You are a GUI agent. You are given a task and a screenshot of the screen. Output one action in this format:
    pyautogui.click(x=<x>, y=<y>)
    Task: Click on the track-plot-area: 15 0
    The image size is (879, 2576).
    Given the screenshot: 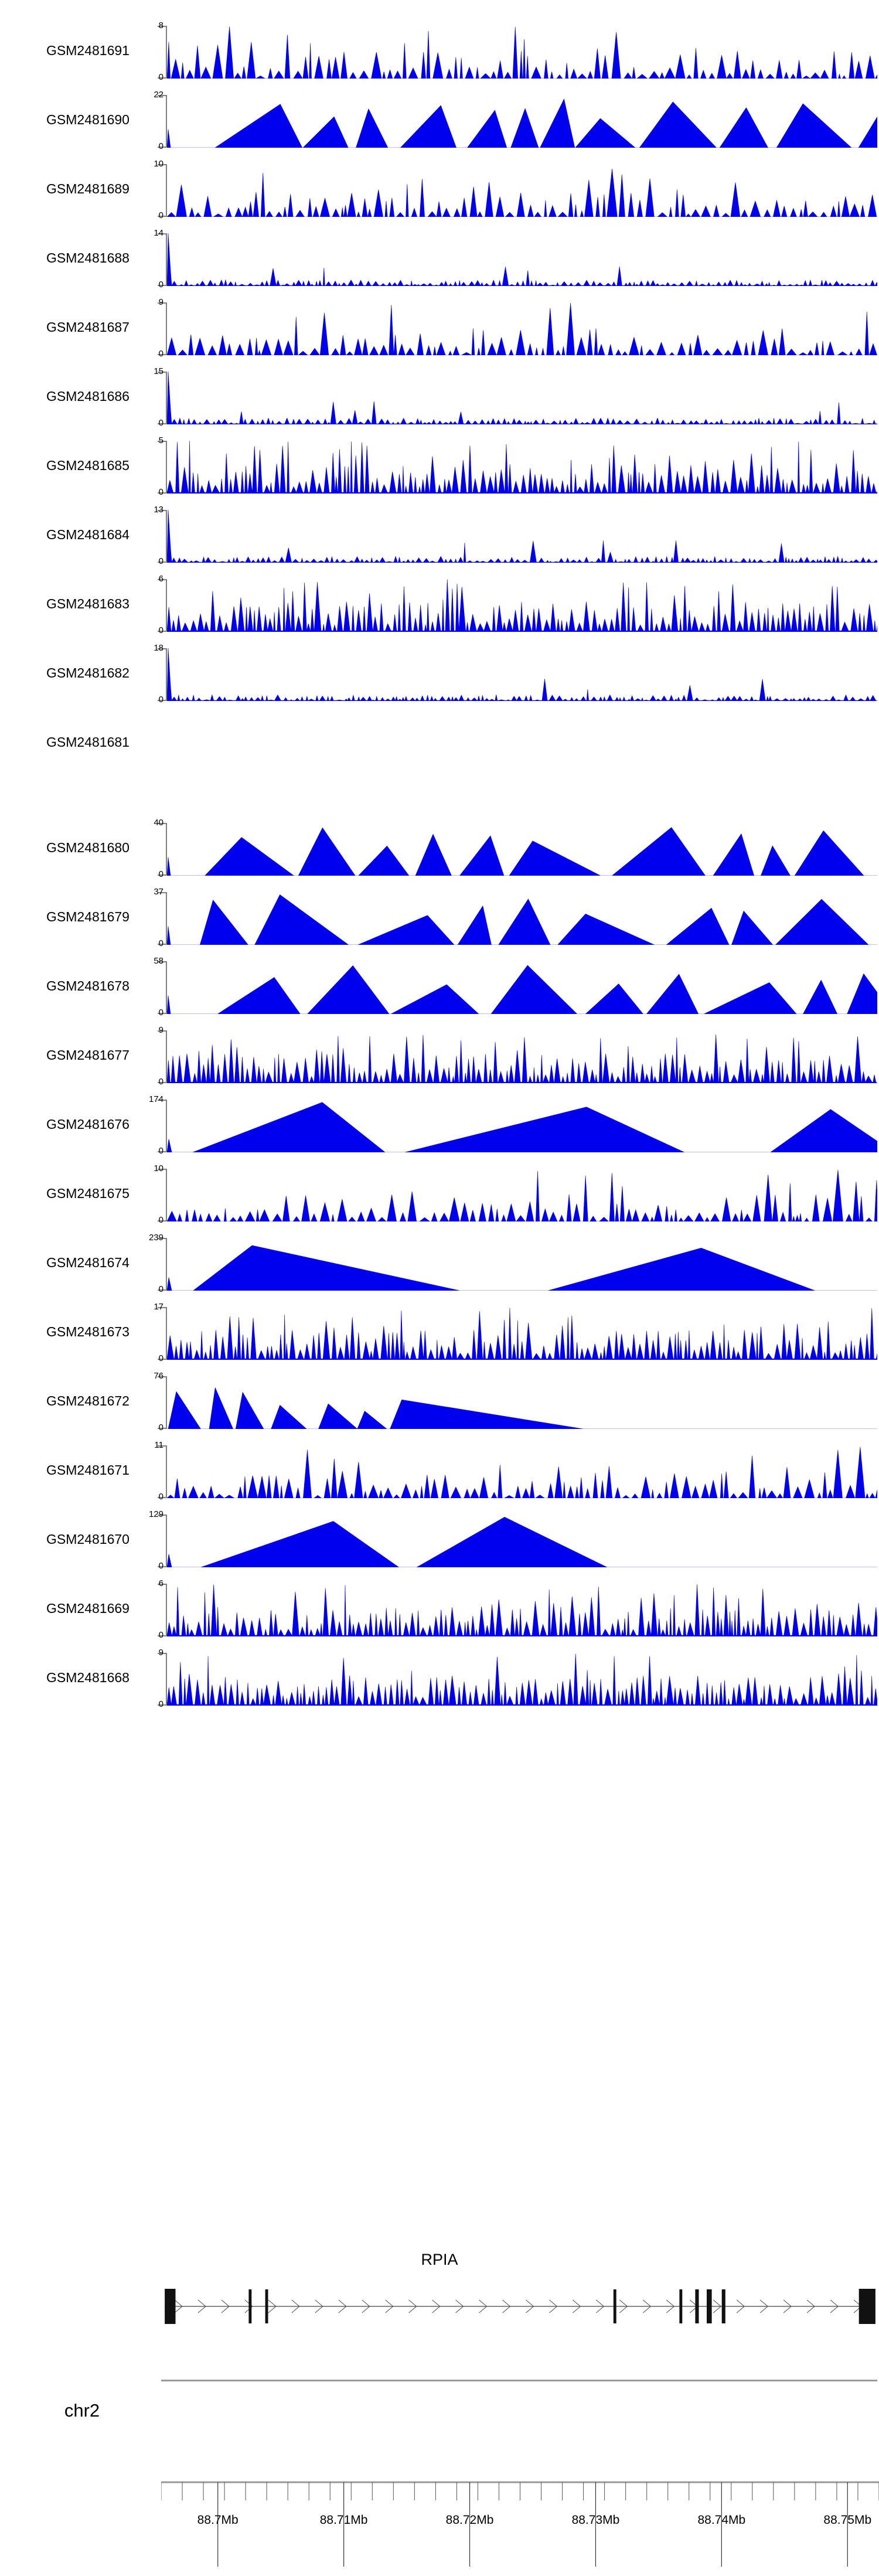 What is the action you would take?
    pyautogui.click(x=515, y=397)
    